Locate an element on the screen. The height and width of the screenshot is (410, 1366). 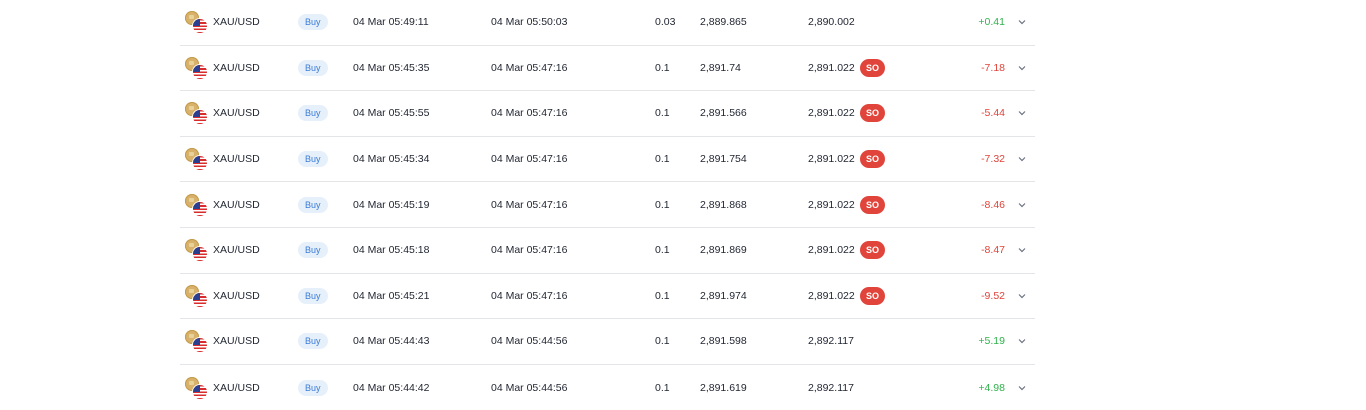
open-price: 2,891.754 is located at coordinates (723, 159).